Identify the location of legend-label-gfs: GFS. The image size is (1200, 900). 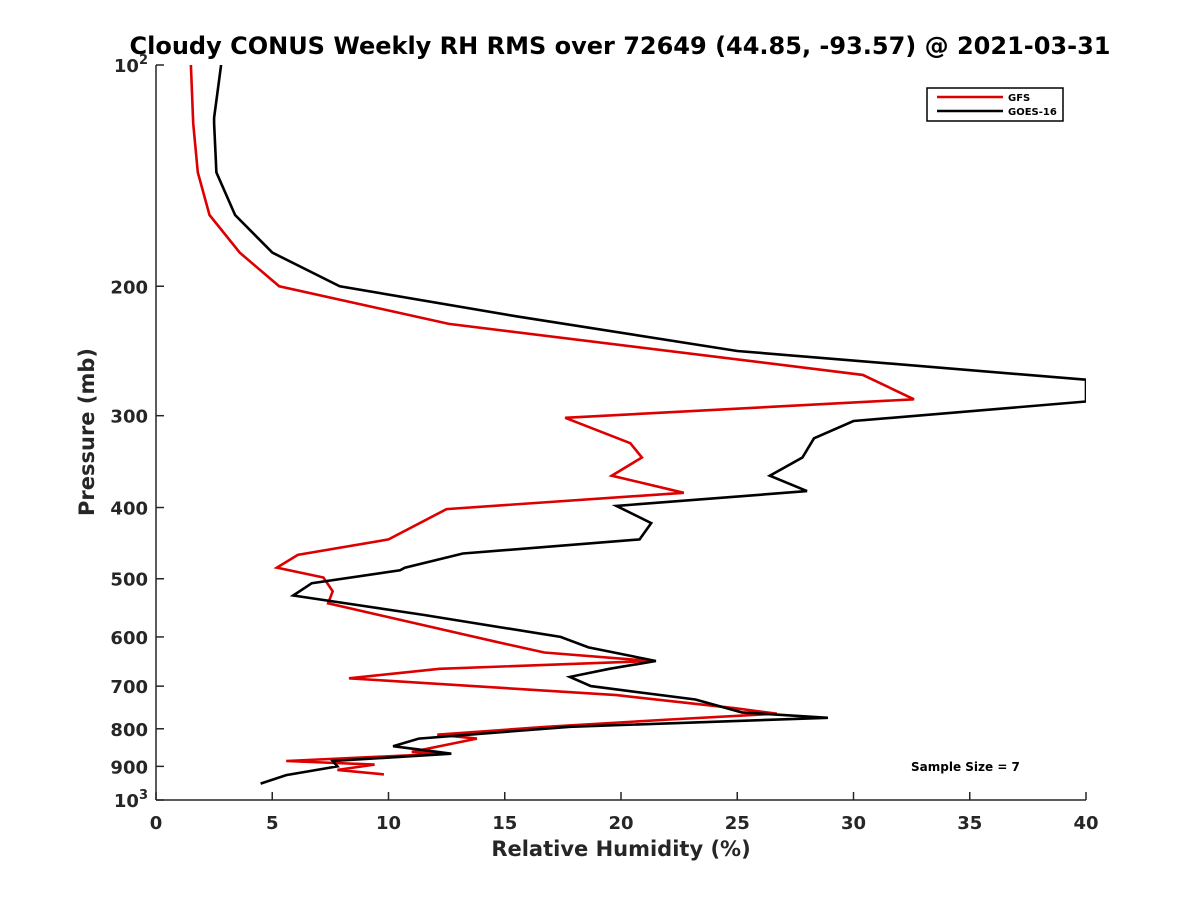
(1019, 98).